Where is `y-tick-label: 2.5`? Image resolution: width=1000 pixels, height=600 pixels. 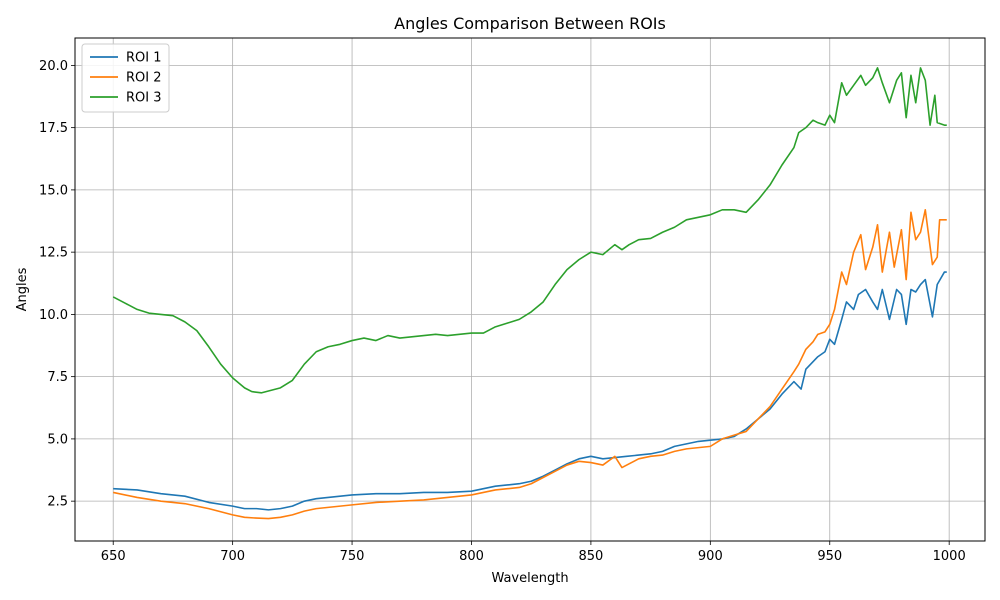
y-tick-label: 2.5 is located at coordinates (57, 502).